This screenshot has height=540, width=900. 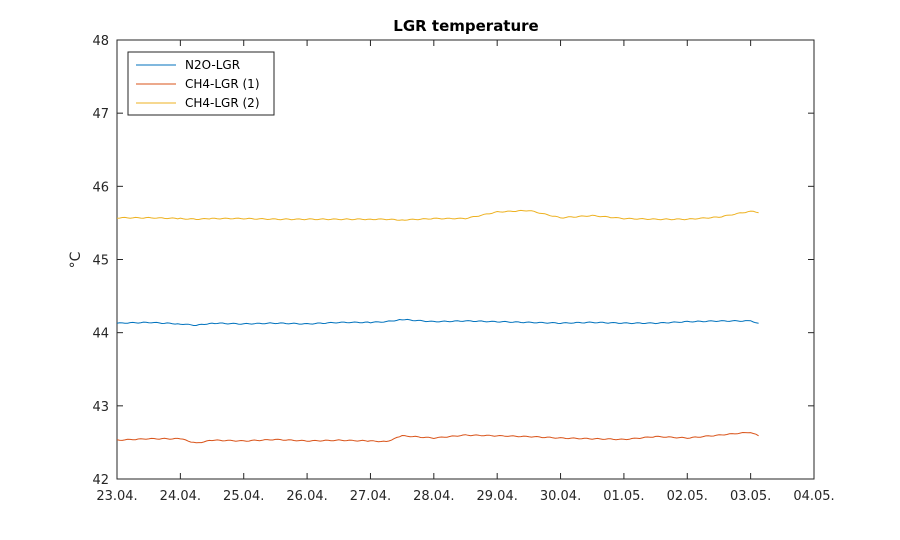 What do you see at coordinates (76, 259) in the screenshot?
I see `y-axis-label: °C` at bounding box center [76, 259].